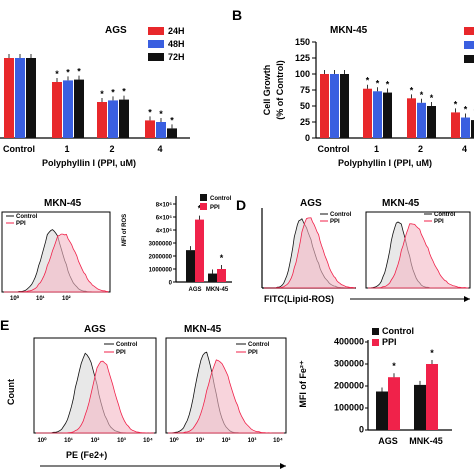 The height and width of the screenshot is (474, 474). Describe the element at coordinates (280, 89) in the screenshot. I see `panel-b-ylabel-2: (% of Control)` at that location.